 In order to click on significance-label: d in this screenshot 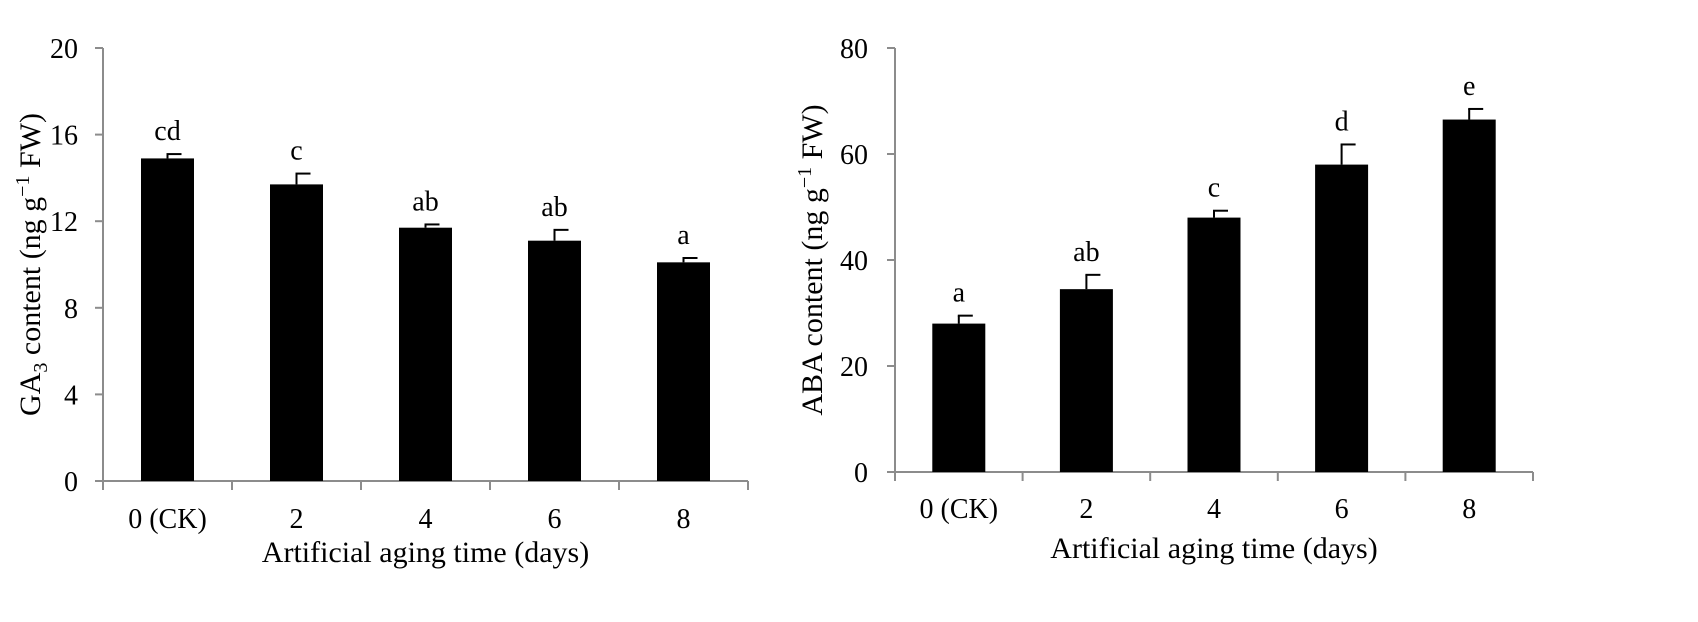, I will do `click(1342, 121)`.